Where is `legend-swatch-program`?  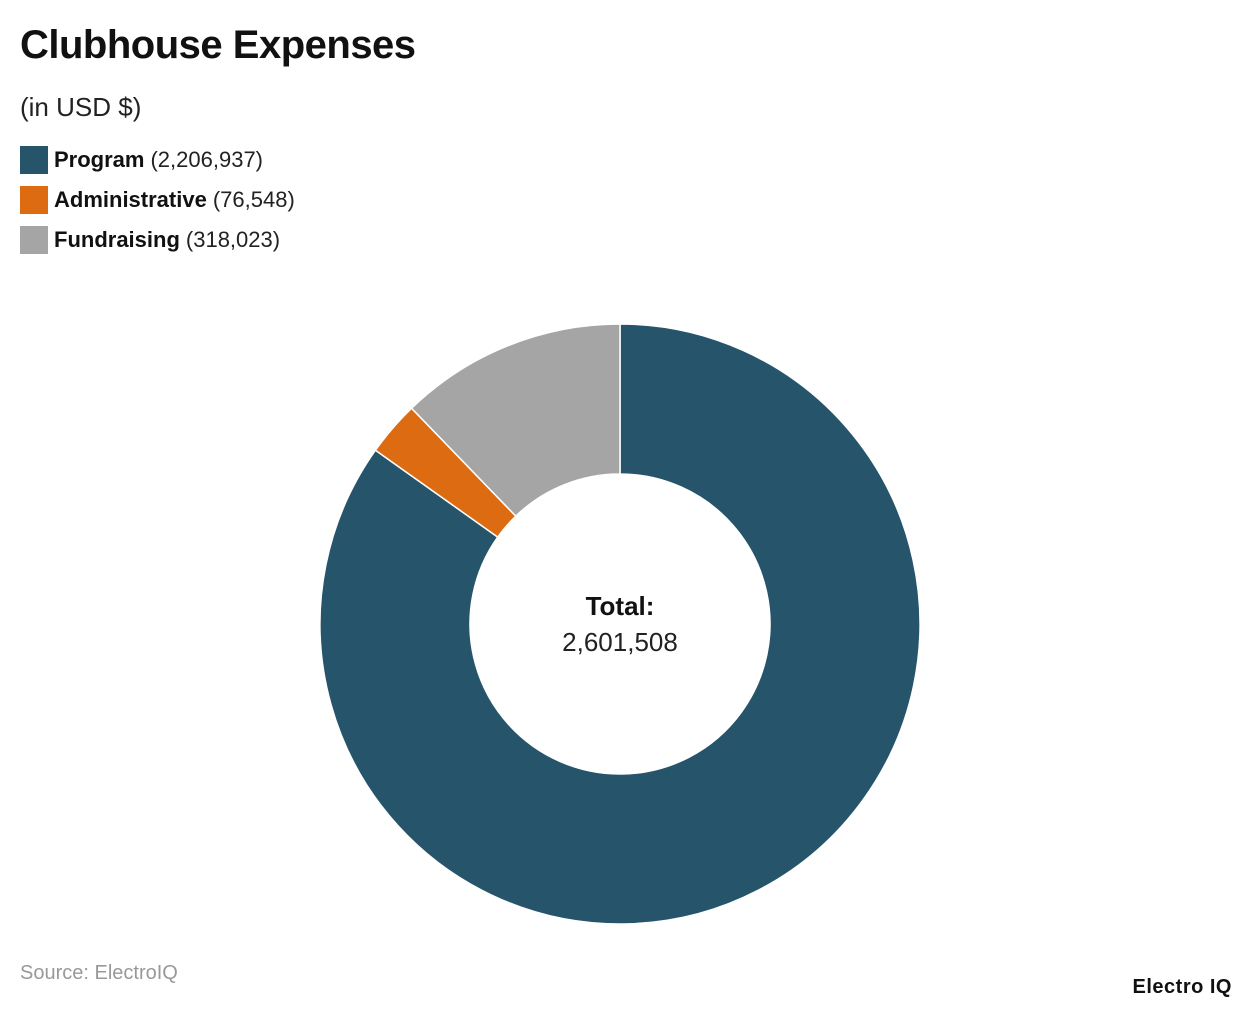
legend-swatch-program is located at coordinates (34, 160).